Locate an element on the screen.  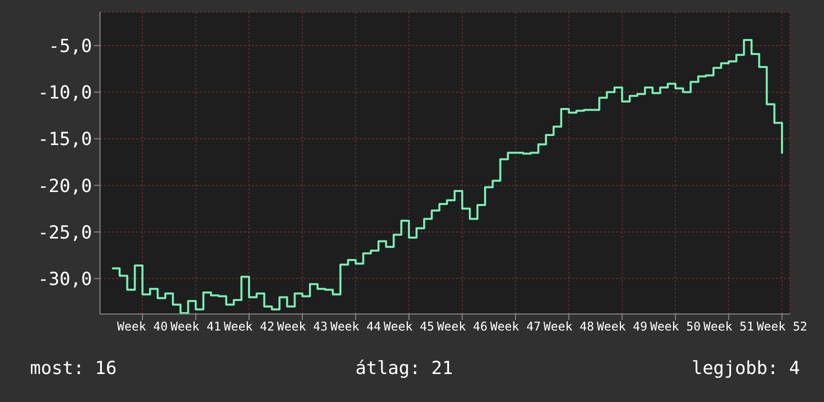
y-tick-label: -5,0 is located at coordinates (70, 46).